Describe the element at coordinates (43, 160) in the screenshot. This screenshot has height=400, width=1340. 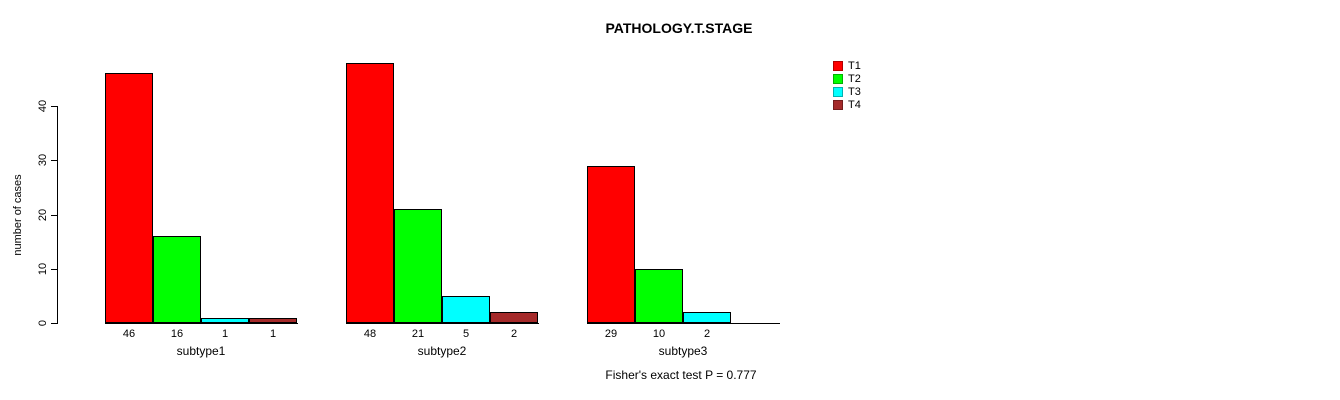
I see `y-tick-label: 30` at that location.